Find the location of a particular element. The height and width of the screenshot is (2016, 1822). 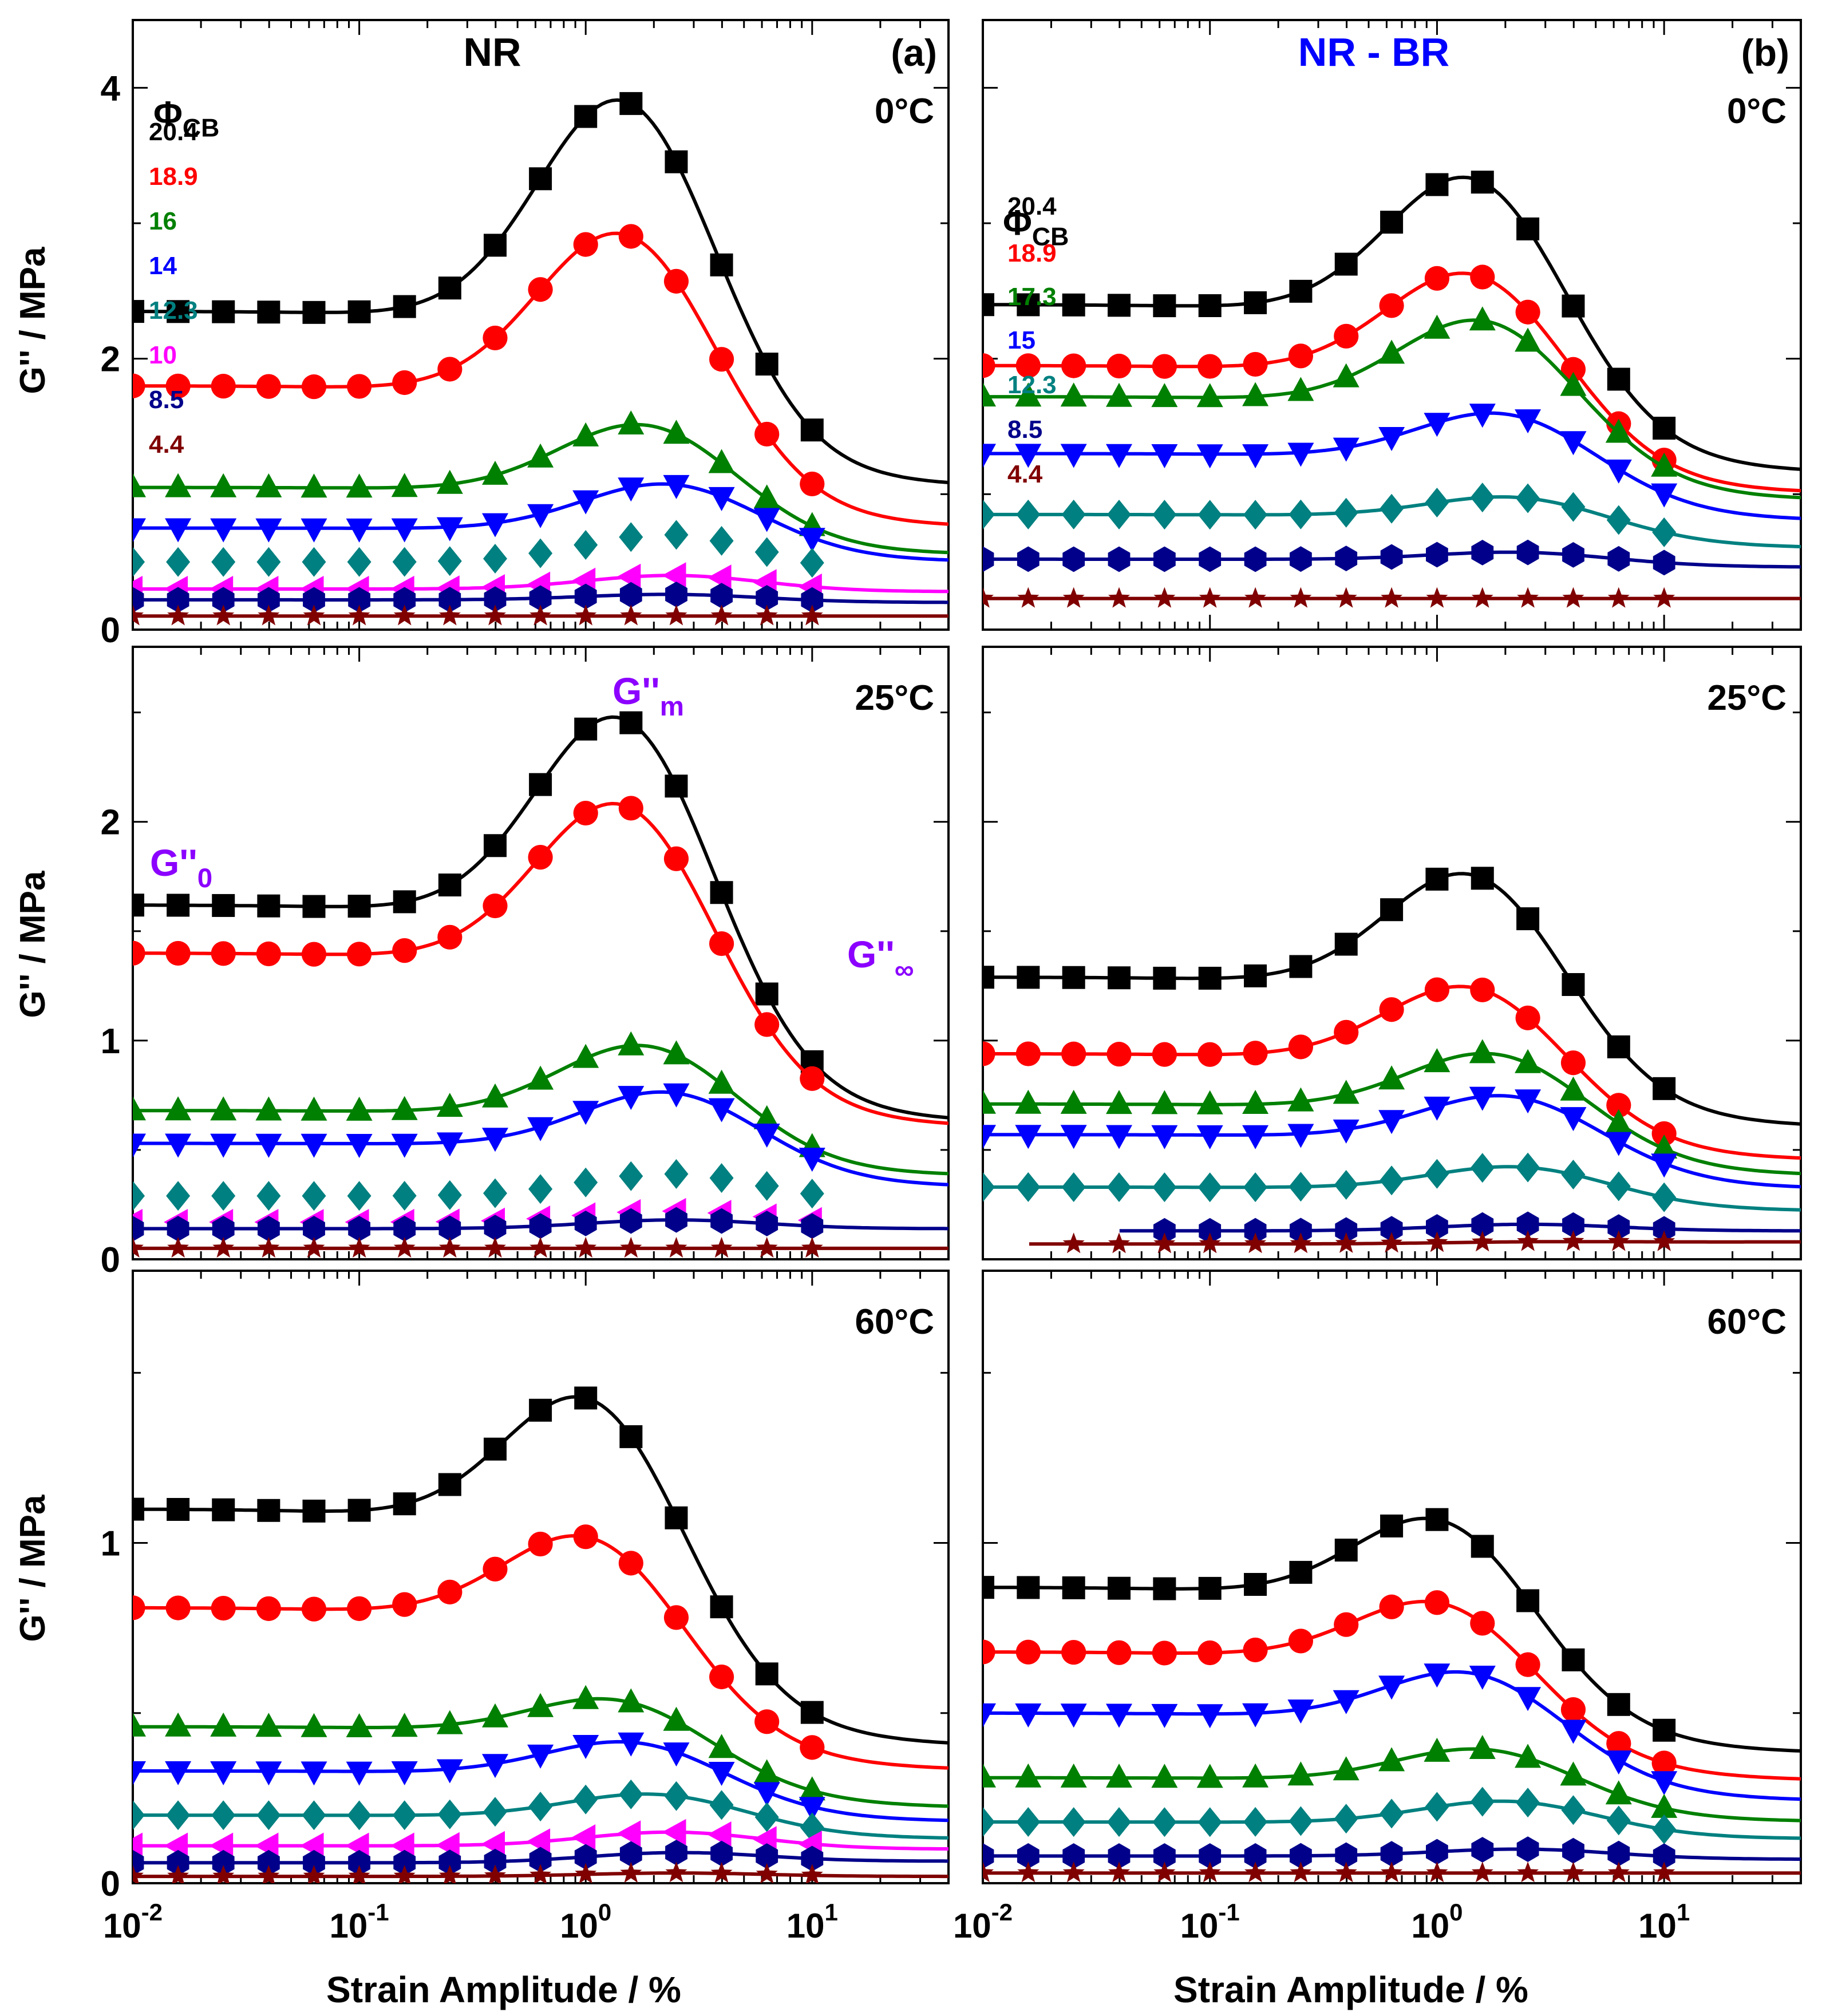

temperature-label: 60°C is located at coordinates (1747, 1322).